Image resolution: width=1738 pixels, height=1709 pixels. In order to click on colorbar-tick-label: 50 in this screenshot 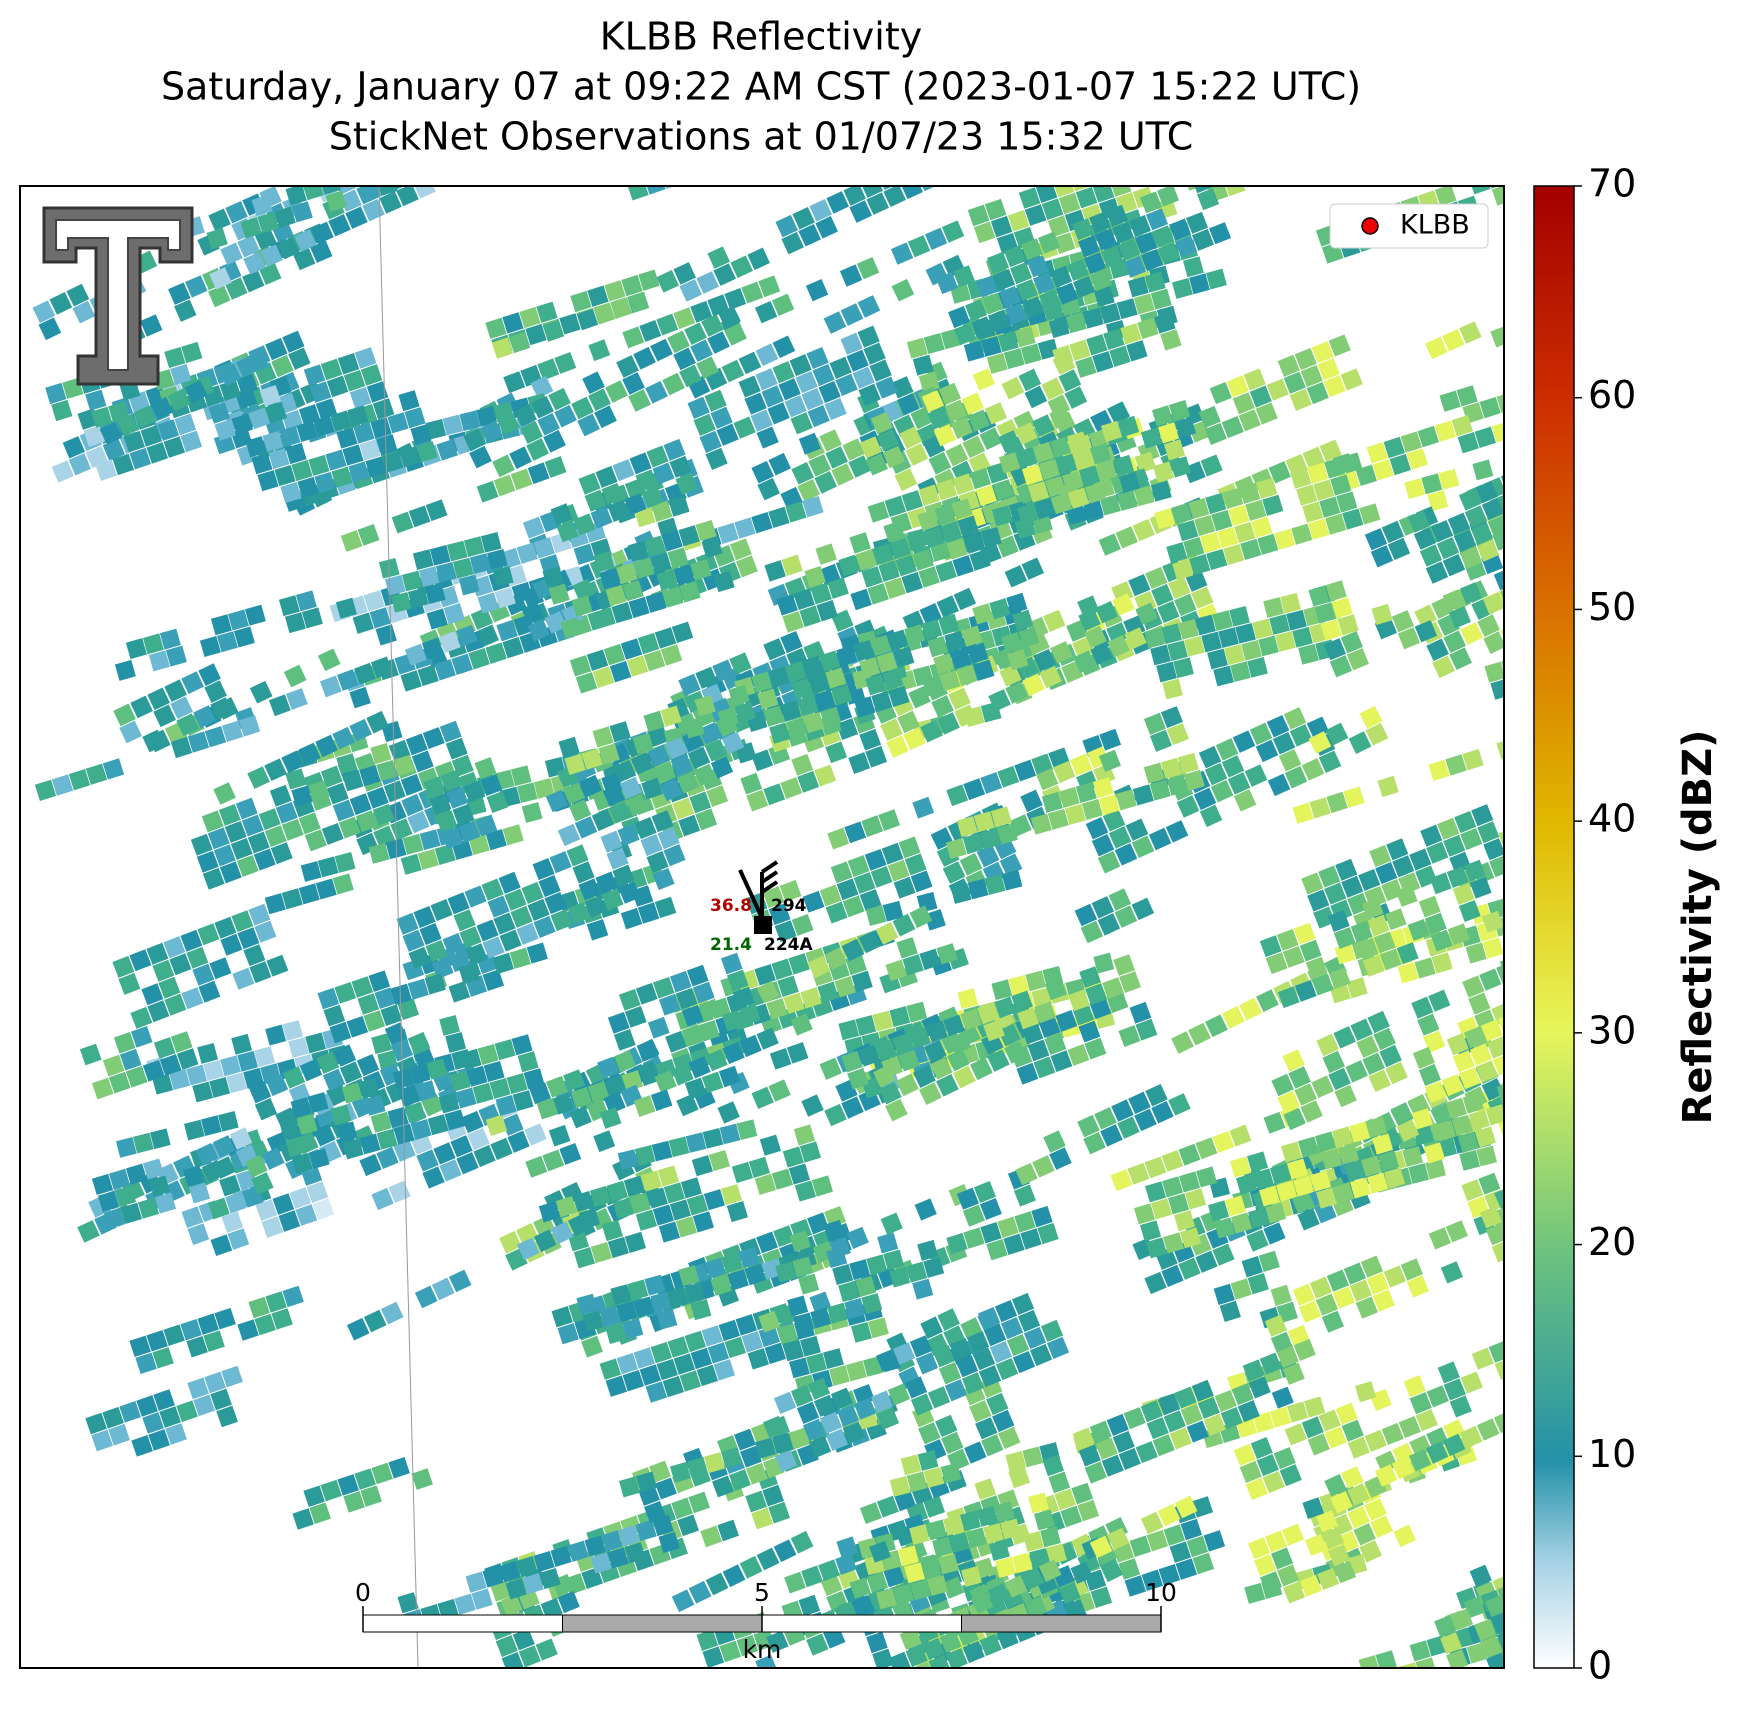, I will do `click(1612, 607)`.